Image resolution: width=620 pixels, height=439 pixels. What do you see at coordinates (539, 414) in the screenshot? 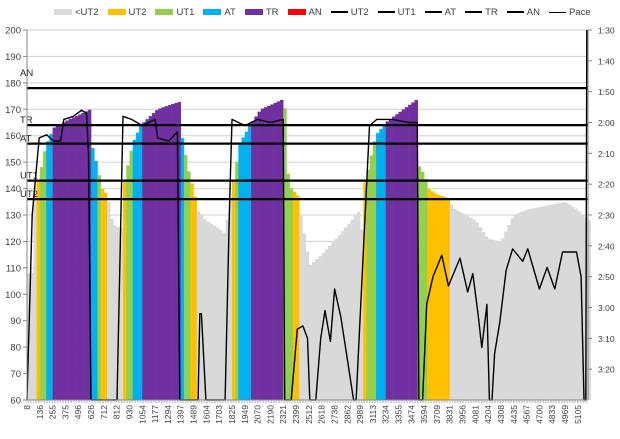
I see `x-tick-label: 4700` at bounding box center [539, 414].